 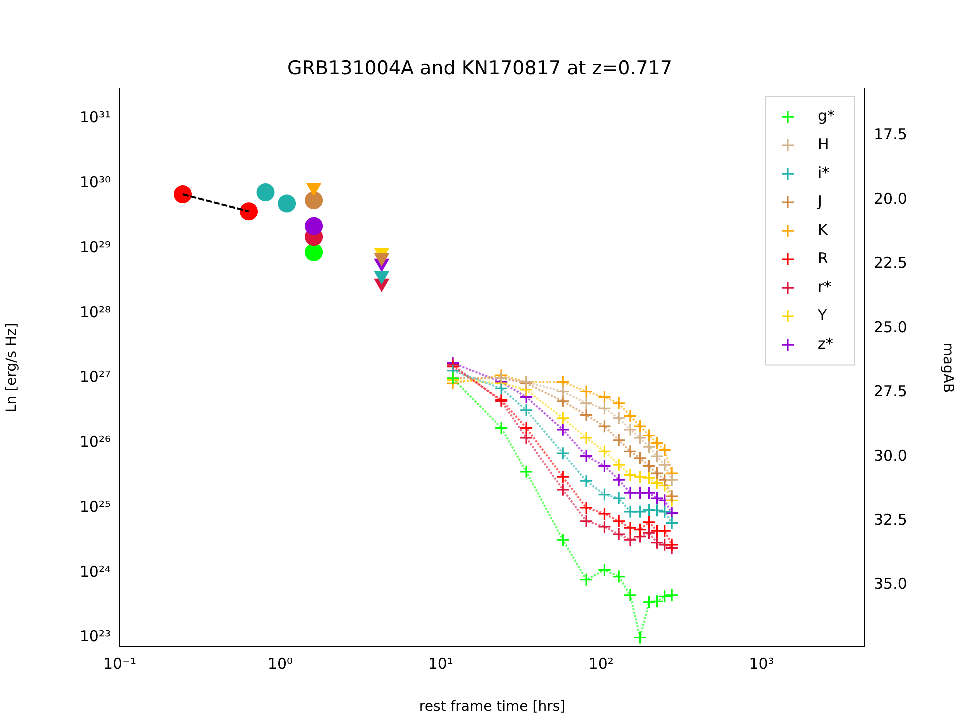 What do you see at coordinates (948, 368) in the screenshot?
I see `y2-axis-title: magAB` at bounding box center [948, 368].